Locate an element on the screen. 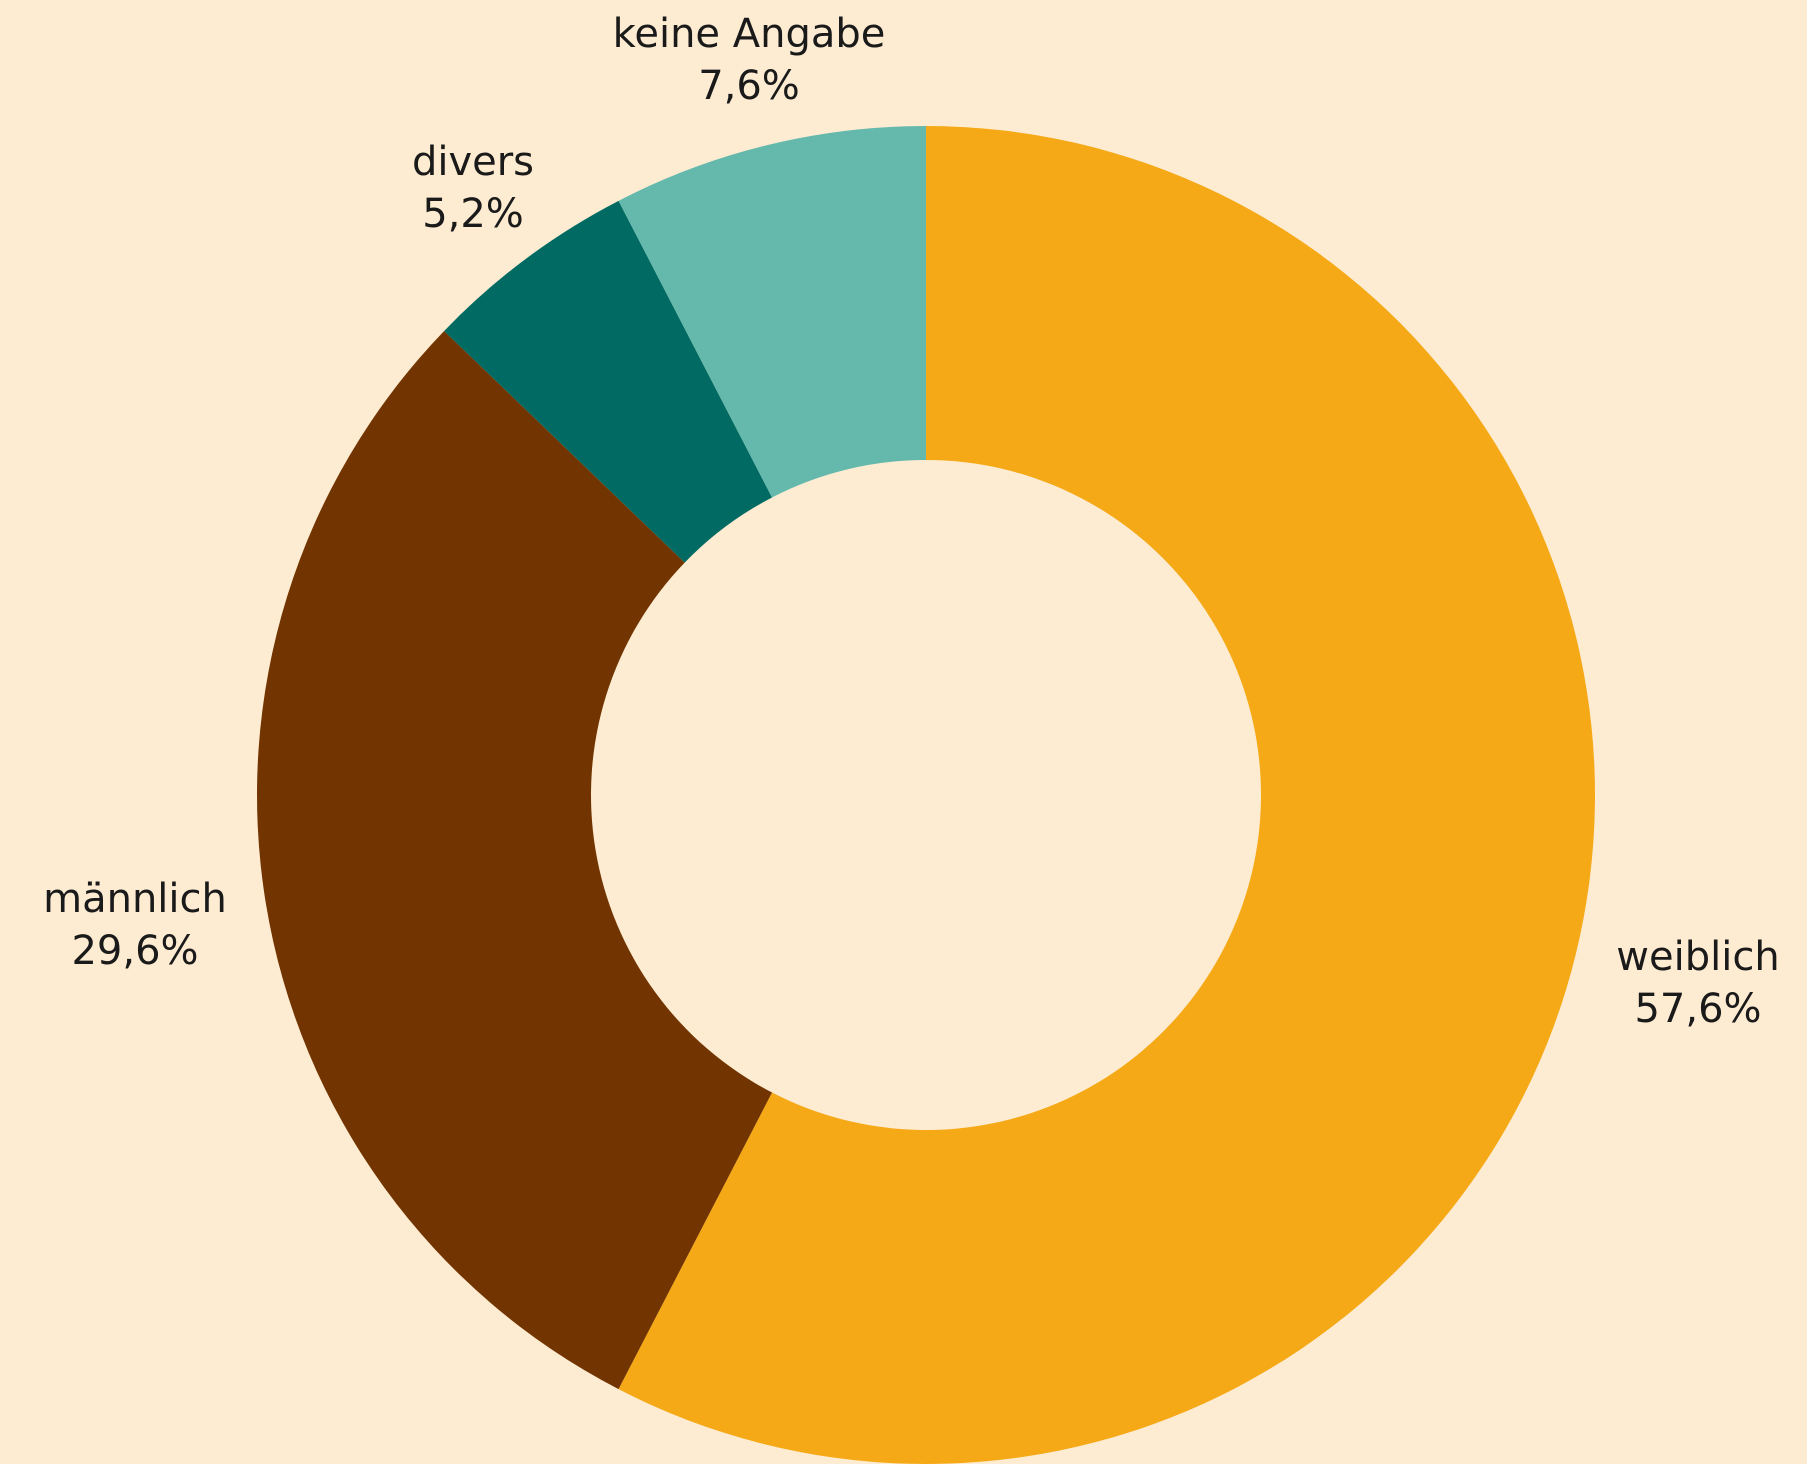  slice-name-label: männlich is located at coordinates (135, 899).